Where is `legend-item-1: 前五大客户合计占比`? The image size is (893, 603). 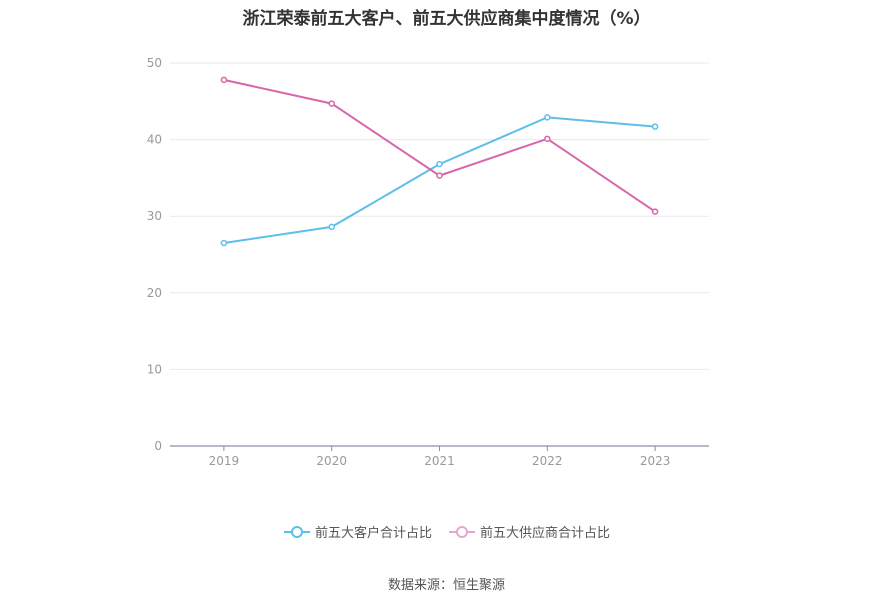
legend-item-1: 前五大客户合计占比 is located at coordinates (357, 531).